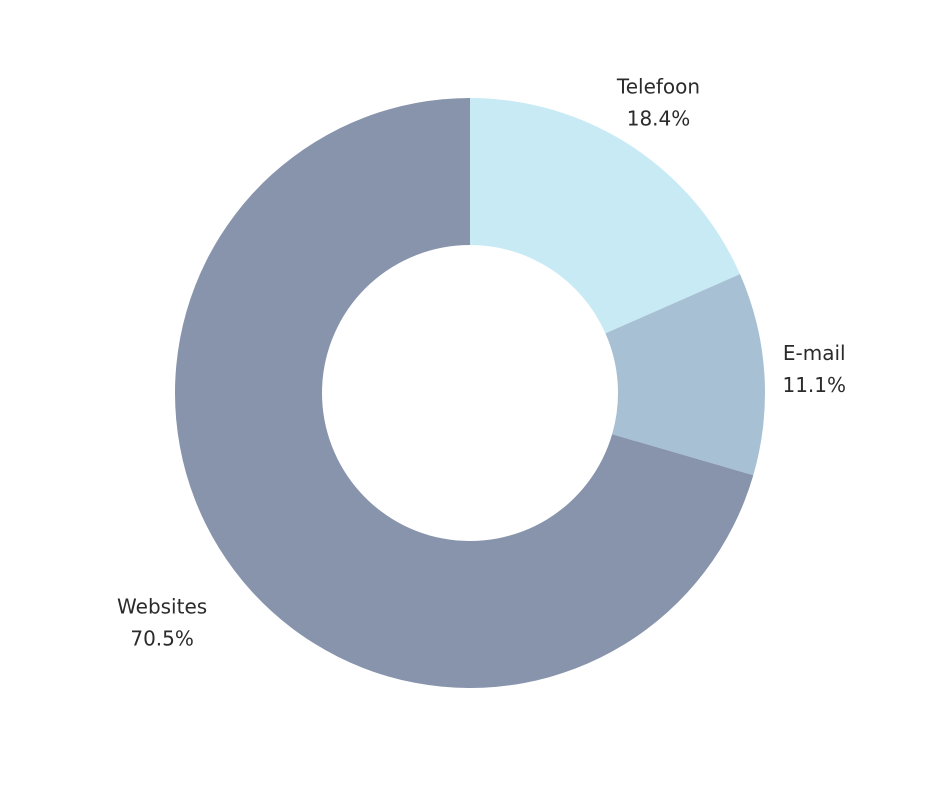 The width and height of the screenshot is (940, 788). I want to click on slice-label: E-mail, so click(814, 353).